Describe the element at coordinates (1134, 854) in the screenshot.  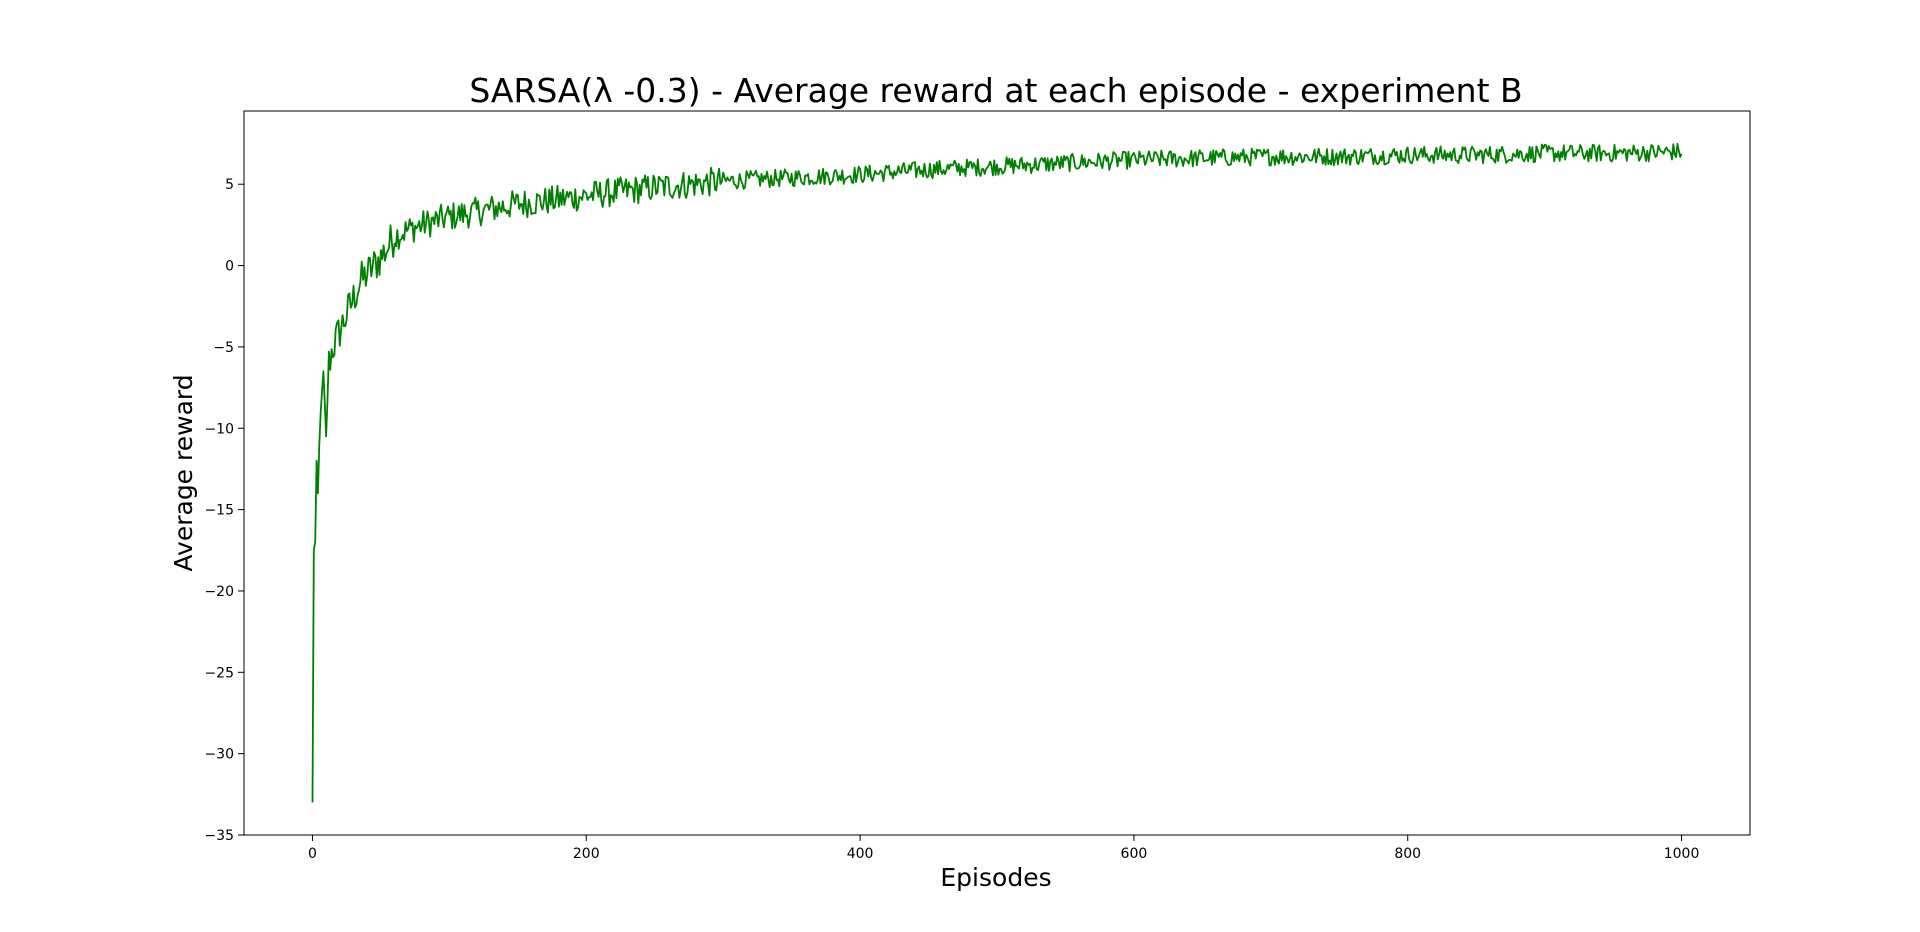
I see `x-tick-label: 600` at that location.